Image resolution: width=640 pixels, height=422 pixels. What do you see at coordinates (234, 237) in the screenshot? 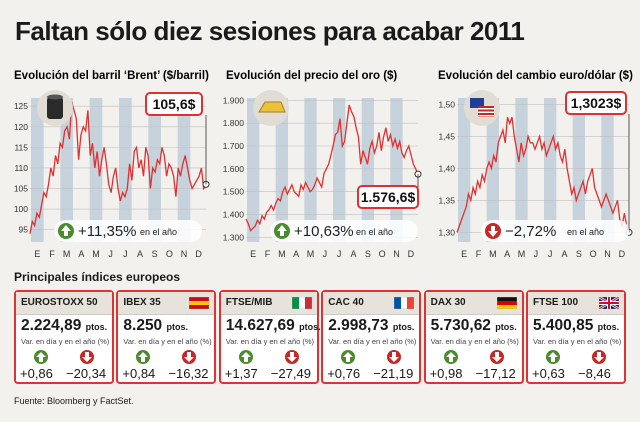
I see `tick-label: 1.300` at bounding box center [234, 237].